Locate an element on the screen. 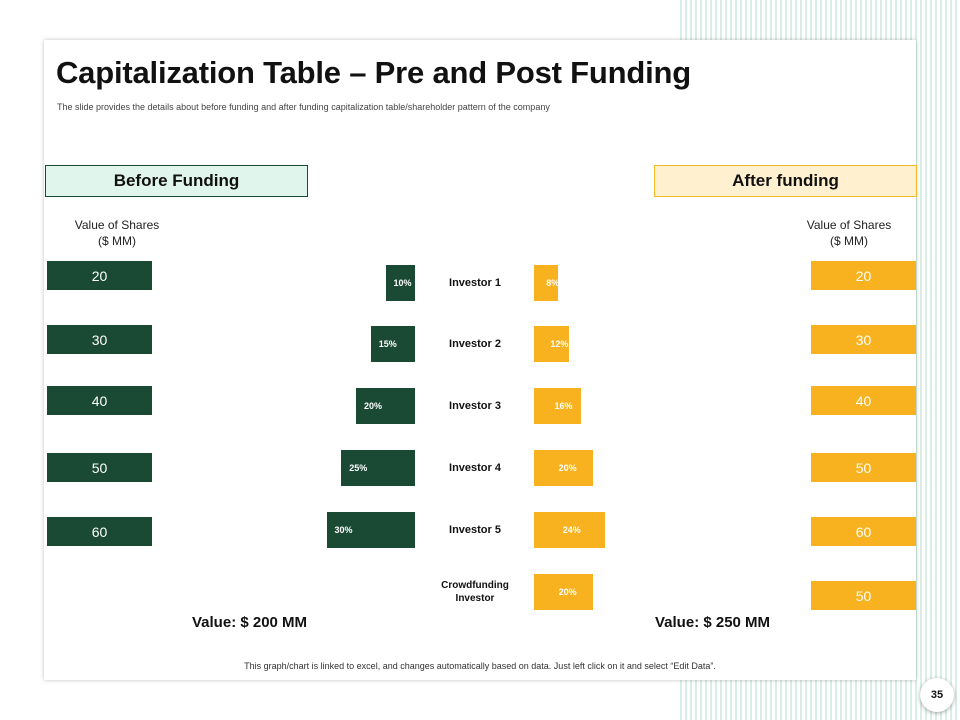 This screenshot has height=720, width=960. after-share-value: 40 is located at coordinates (863, 400).